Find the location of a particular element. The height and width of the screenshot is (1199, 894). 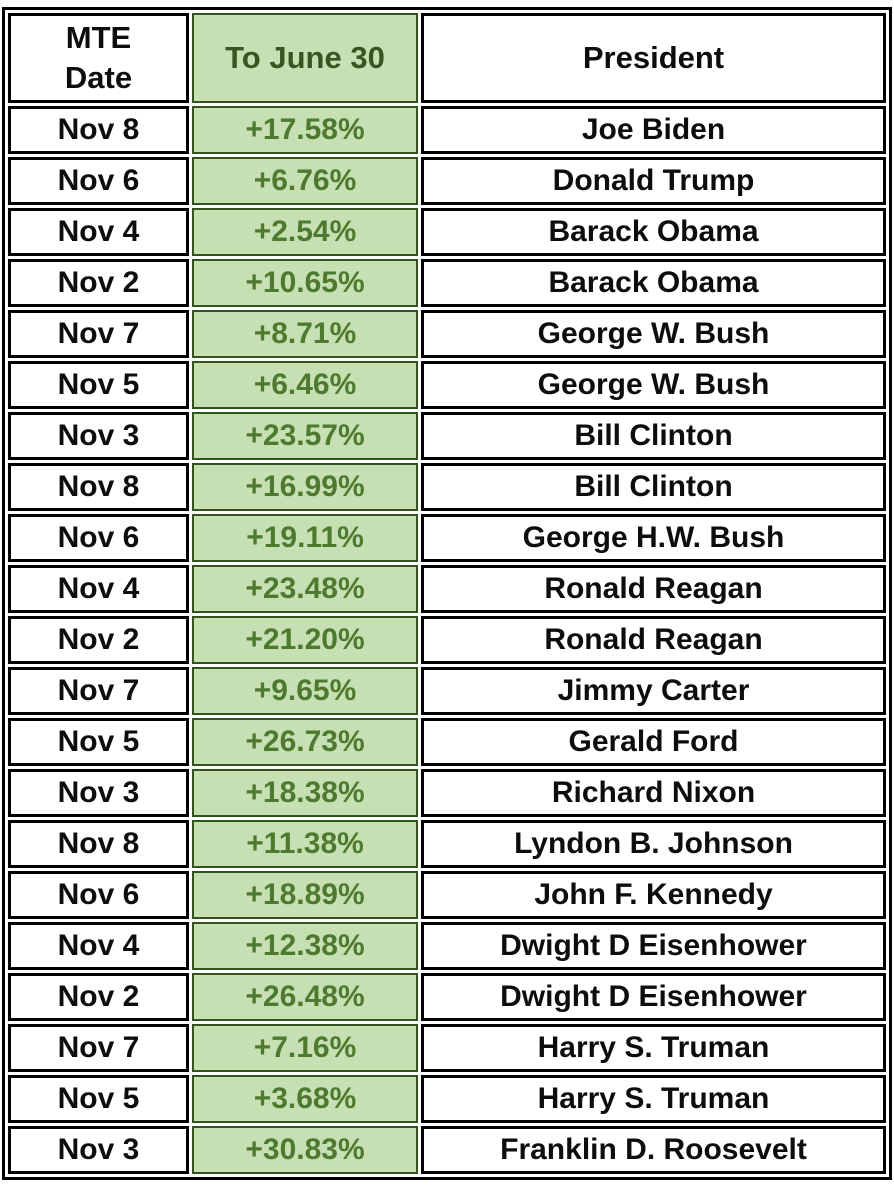

header-to-june-30: To June 30 is located at coordinates (305, 58).